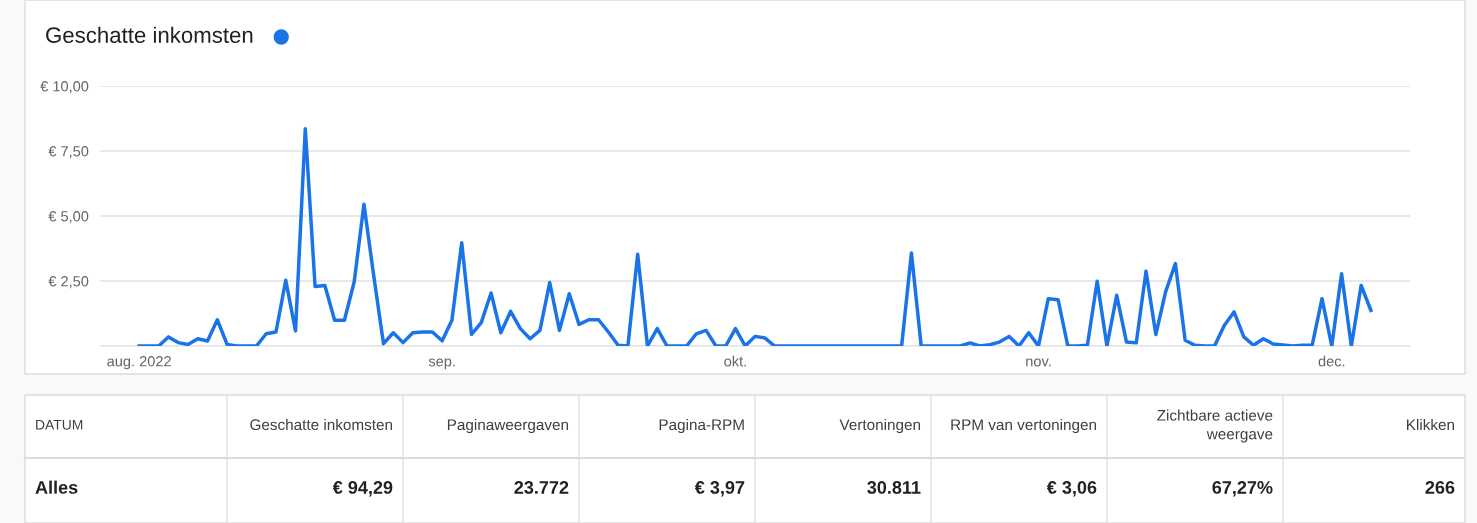 The height and width of the screenshot is (523, 1477). Describe the element at coordinates (1038, 362) in the screenshot. I see `x-tick-label: nov.` at that location.